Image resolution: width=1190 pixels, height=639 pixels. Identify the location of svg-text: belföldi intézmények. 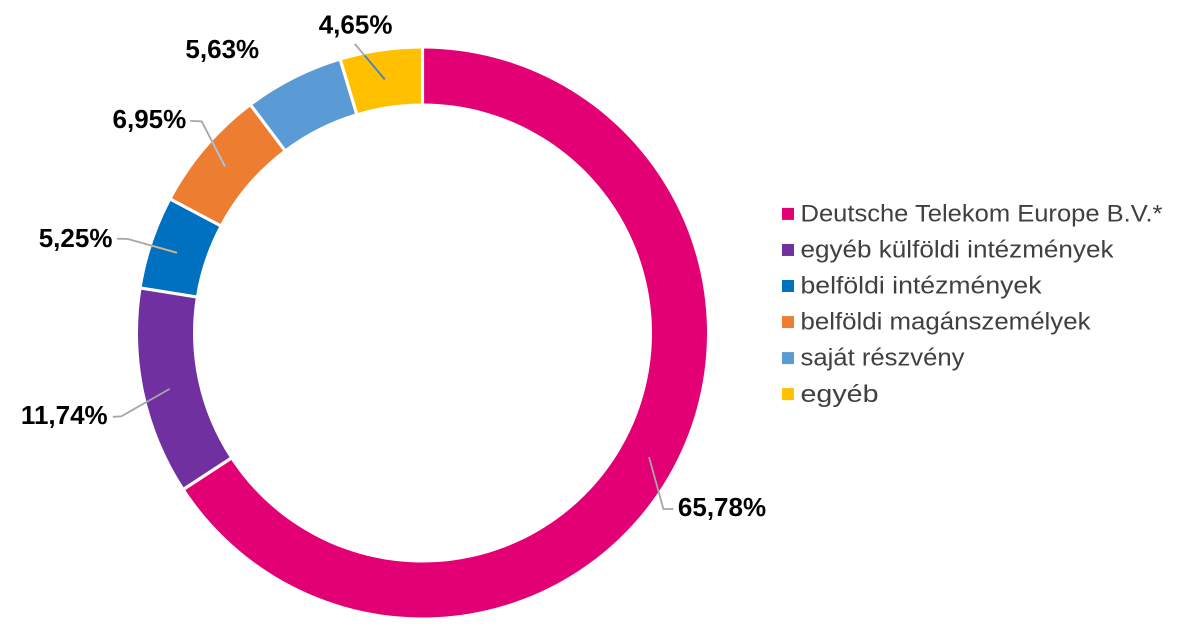
(922, 286).